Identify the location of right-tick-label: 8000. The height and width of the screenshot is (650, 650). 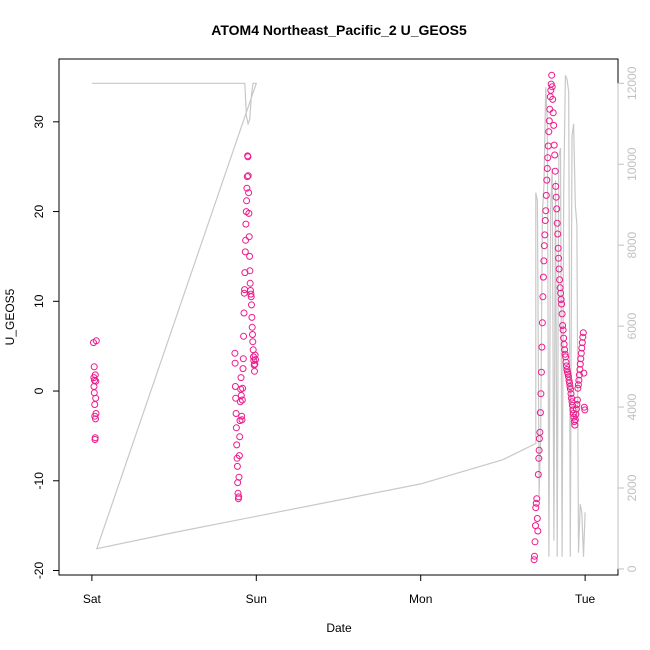
(632, 244).